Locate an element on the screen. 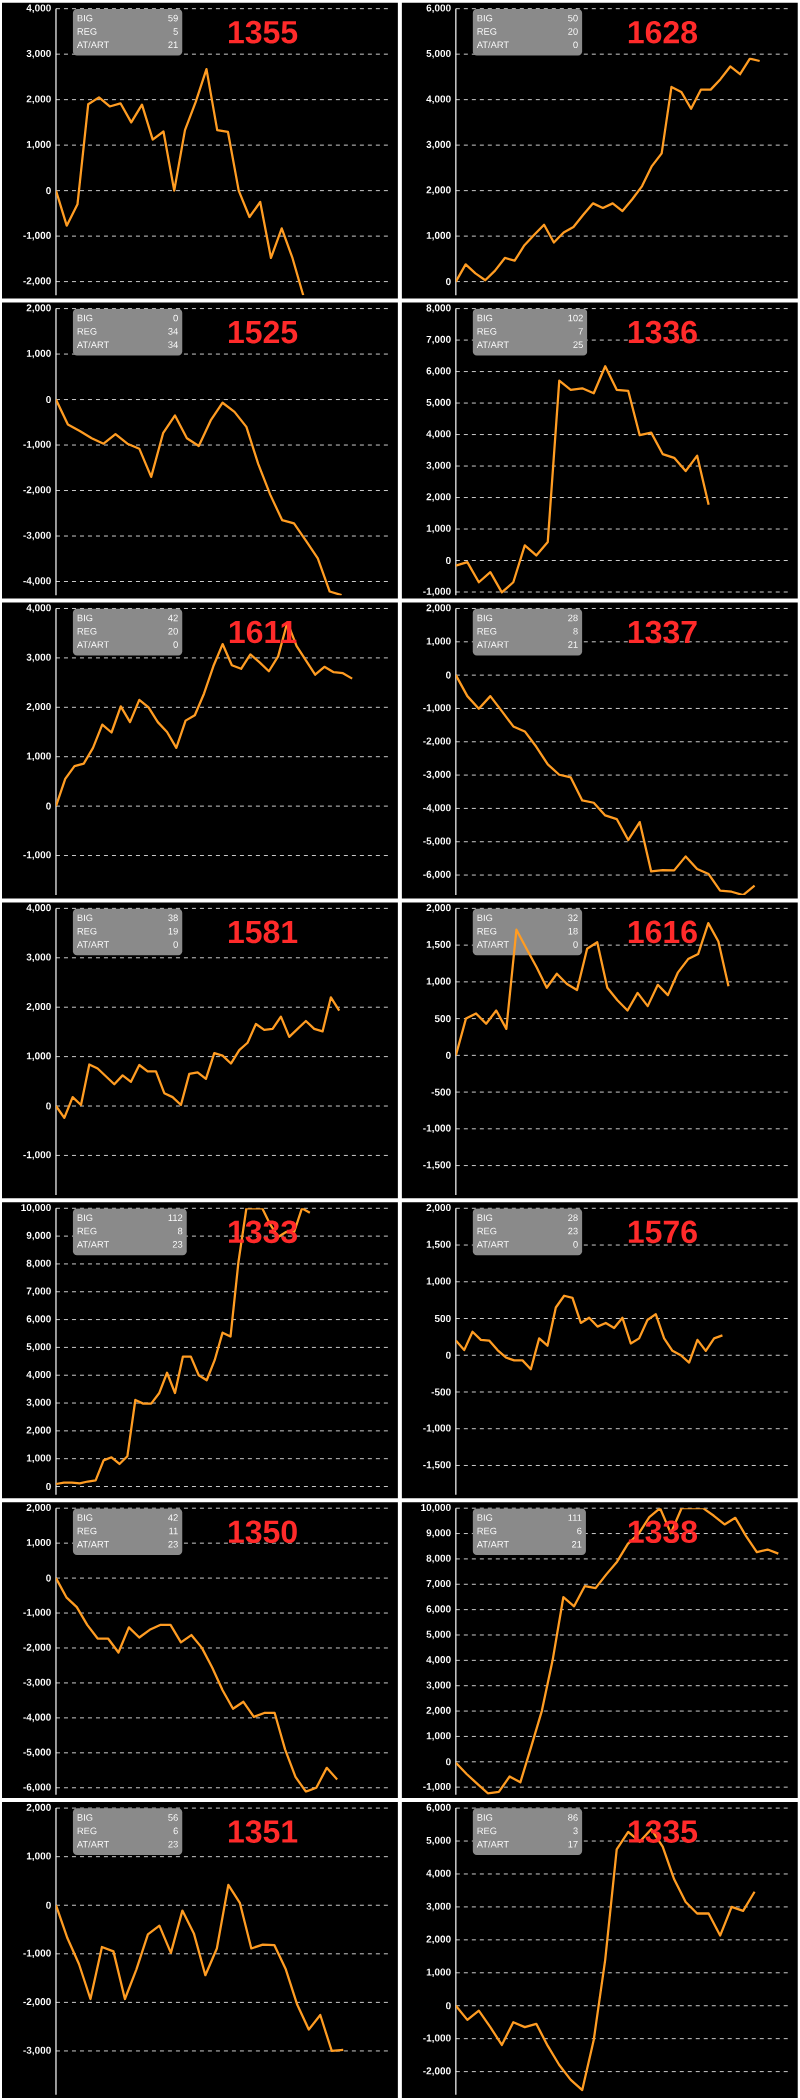  annotation: 20 is located at coordinates (573, 31).